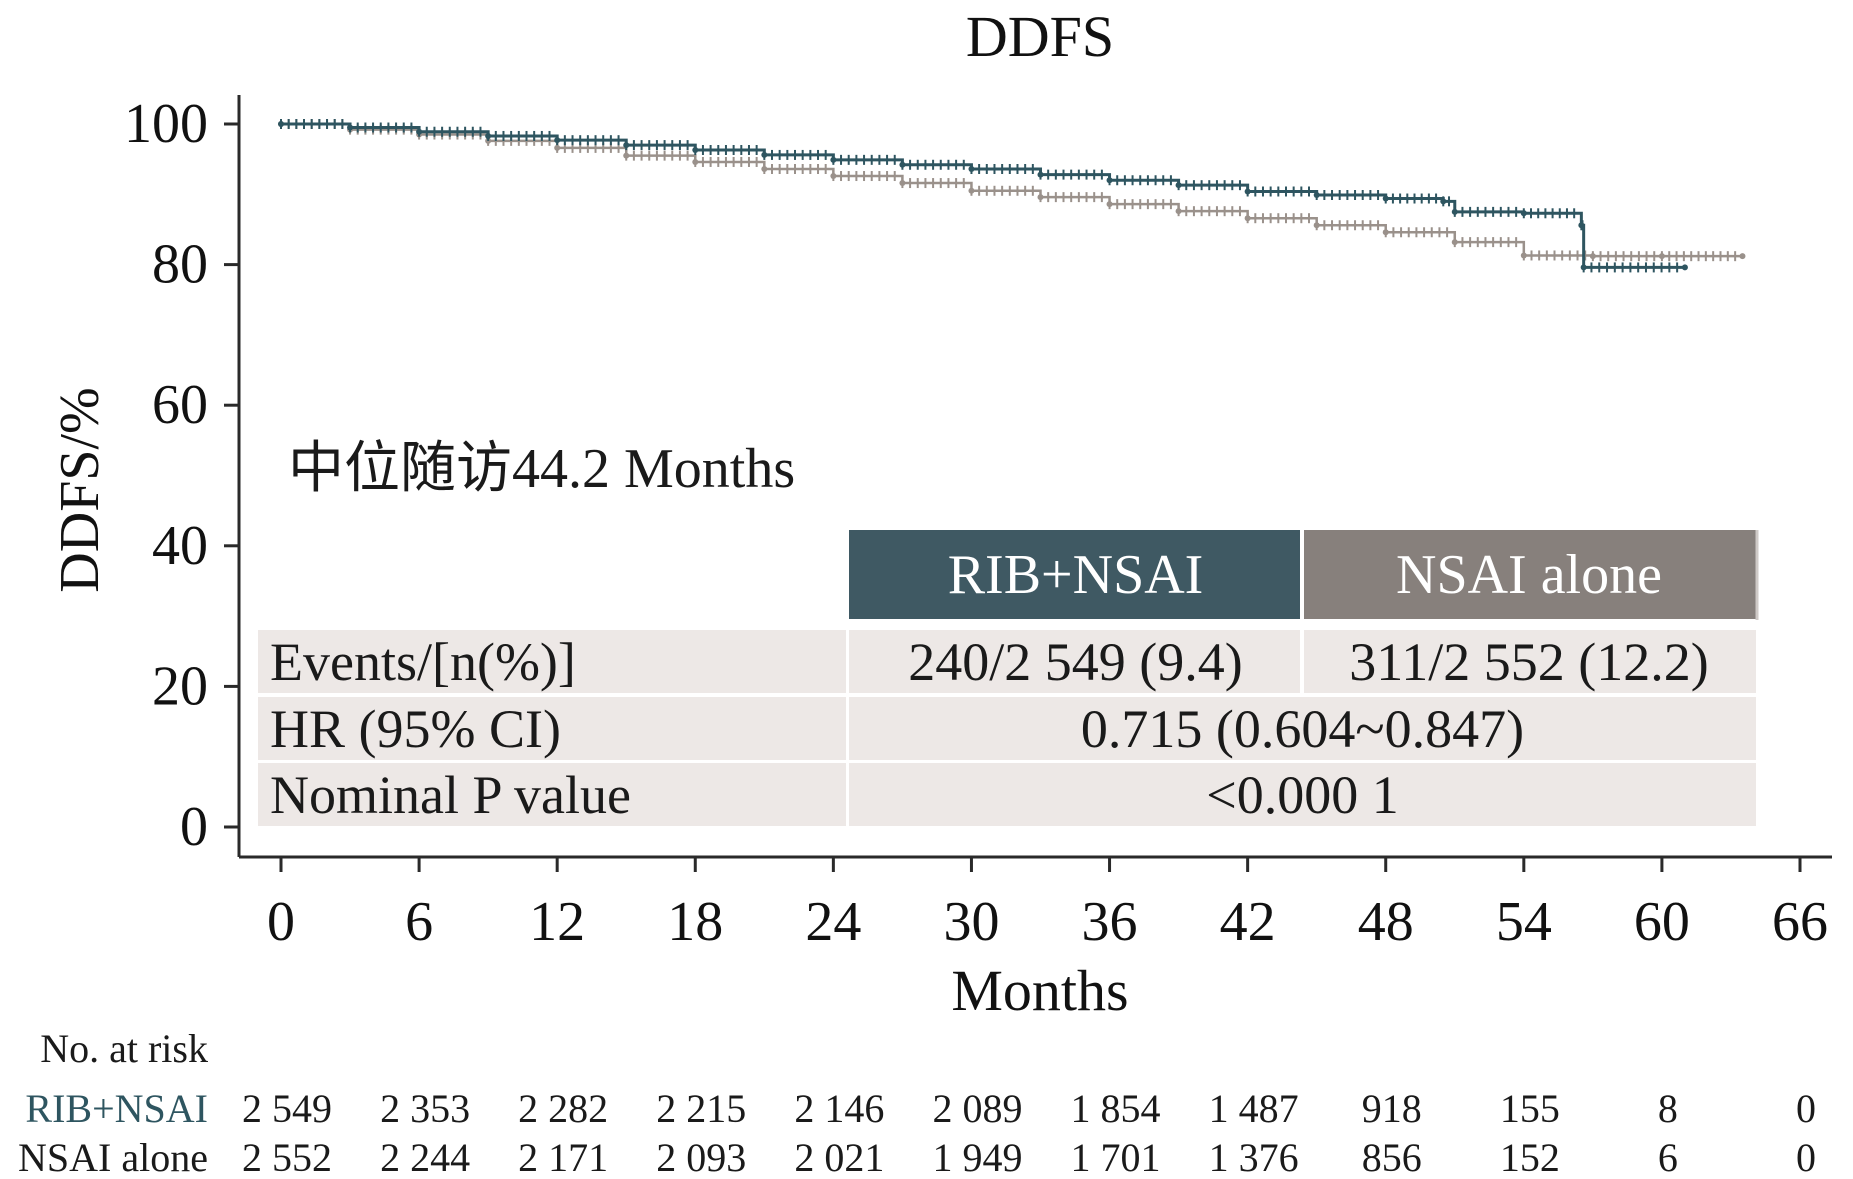 The height and width of the screenshot is (1179, 1853). I want to click on risk-count: 6, so click(1668, 1157).